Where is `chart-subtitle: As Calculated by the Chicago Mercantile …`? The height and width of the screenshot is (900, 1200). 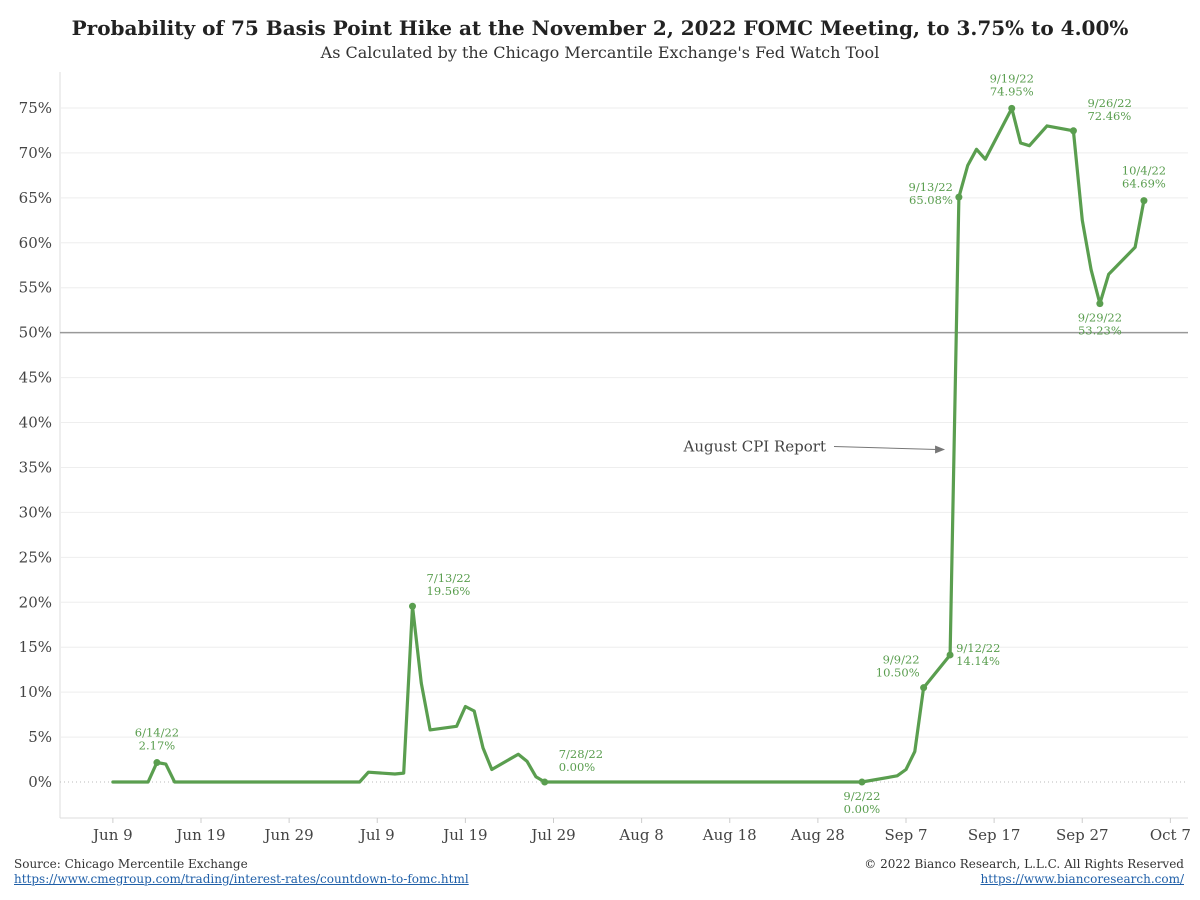 chart-subtitle: As Calculated by the Chicago Mercantile … is located at coordinates (600, 52).